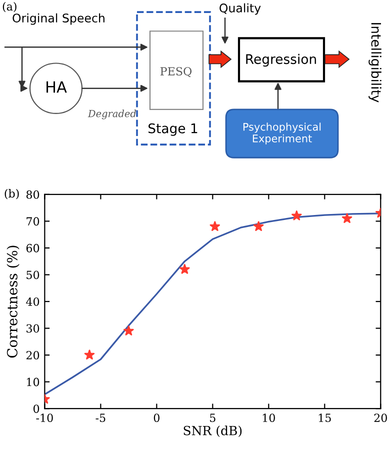 The width and height of the screenshot is (392, 449). I want to click on text: Quality, so click(240, 9).